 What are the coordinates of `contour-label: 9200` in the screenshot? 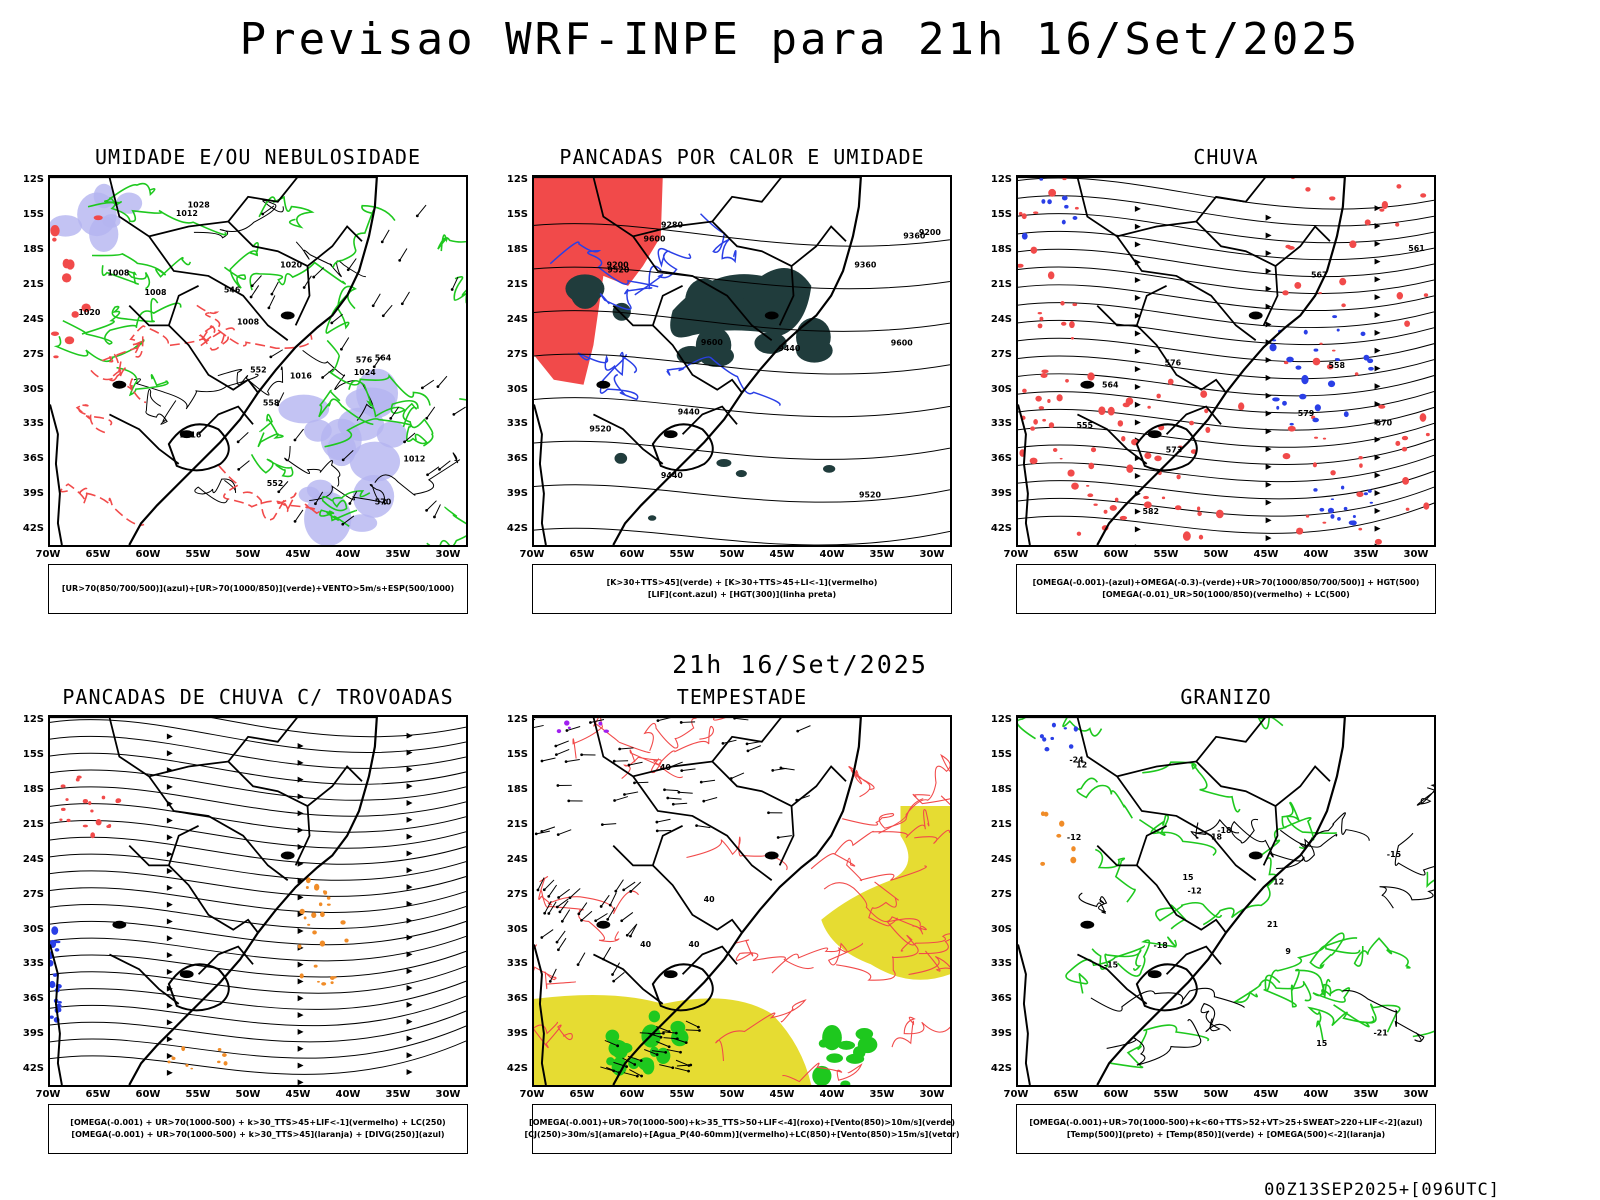 It's located at (618, 265).